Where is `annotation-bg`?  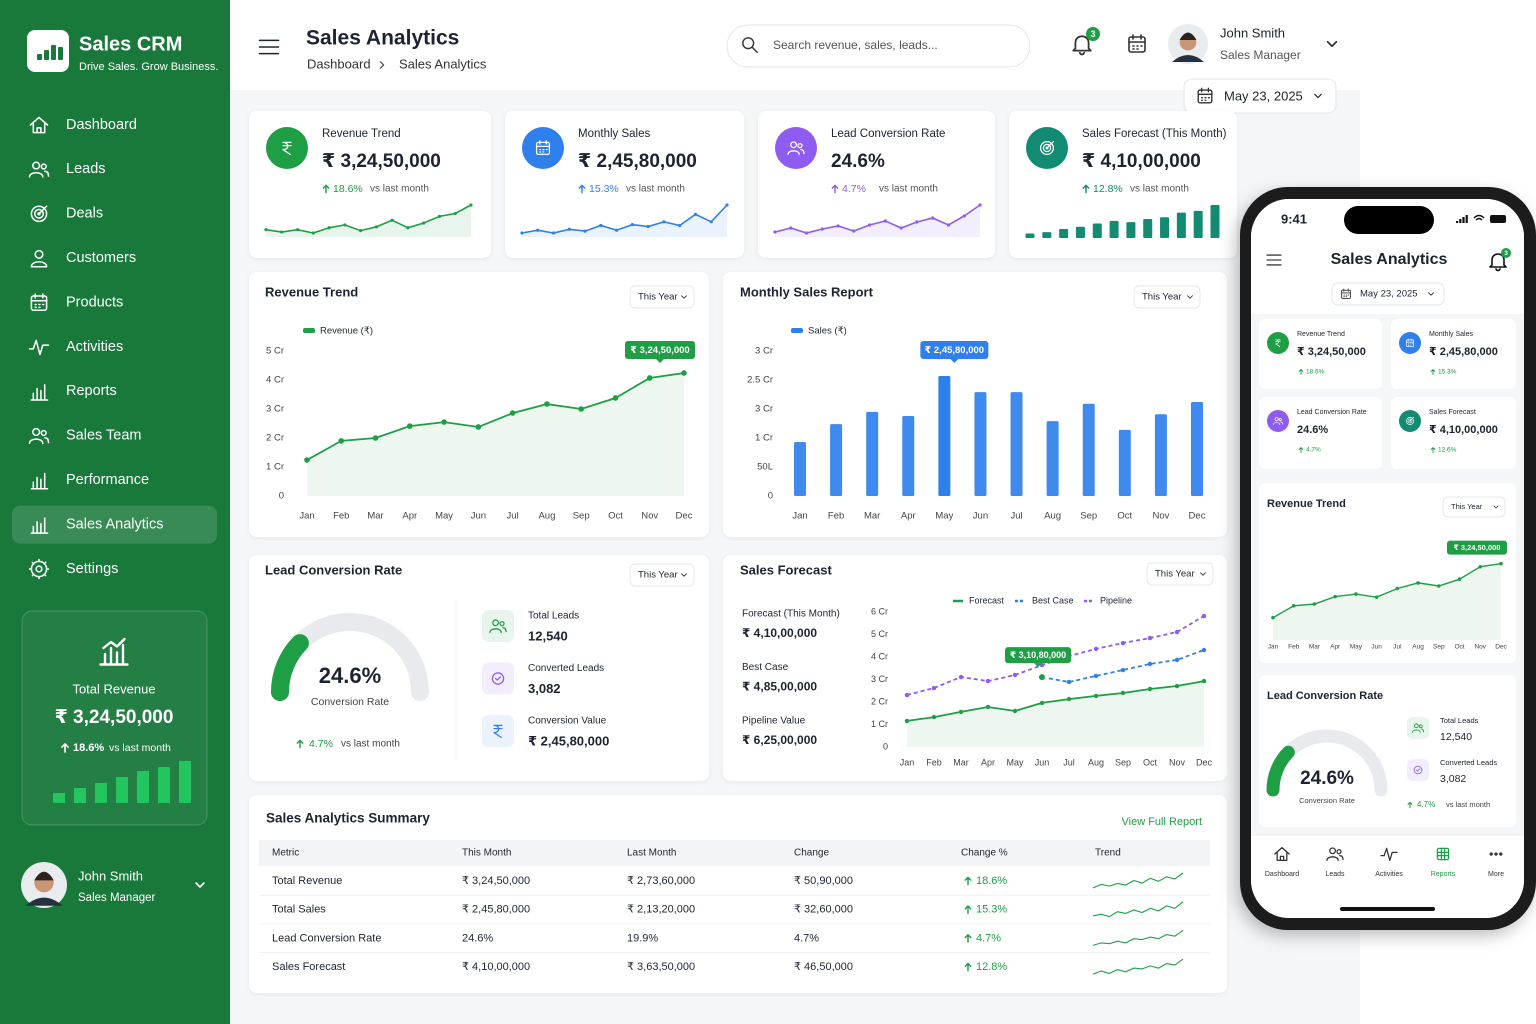
annotation-bg is located at coordinates (1038, 655).